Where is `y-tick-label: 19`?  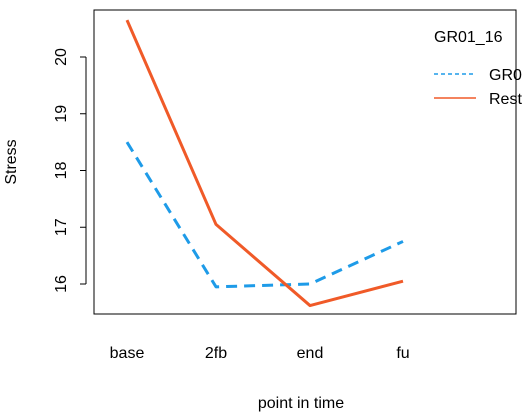 y-tick-label: 19 is located at coordinates (61, 114).